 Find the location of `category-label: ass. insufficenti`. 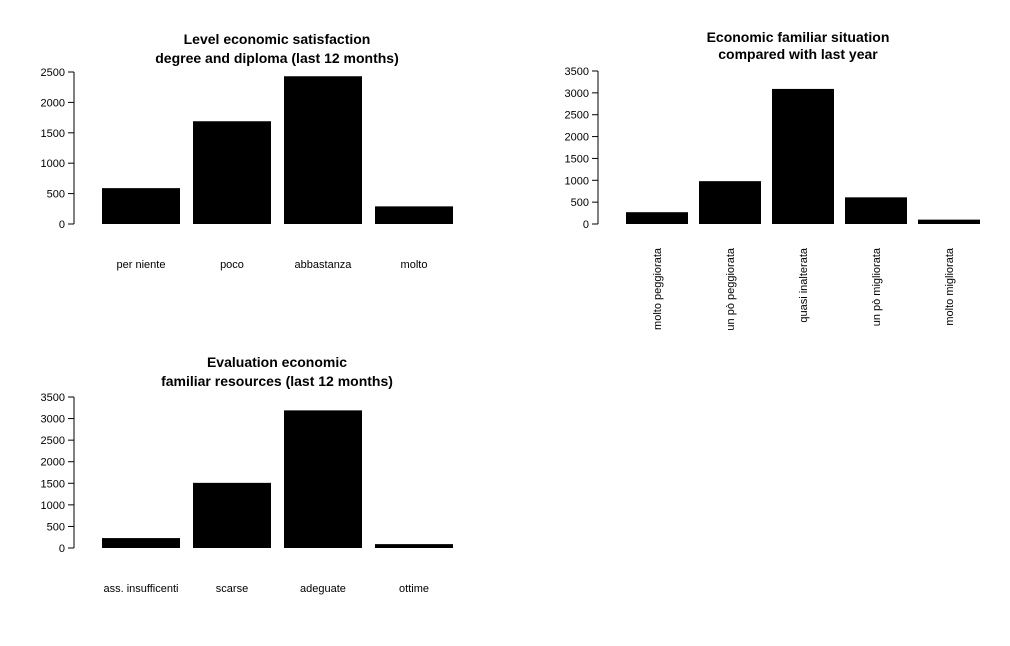

category-label: ass. insufficenti is located at coordinates (140, 589).